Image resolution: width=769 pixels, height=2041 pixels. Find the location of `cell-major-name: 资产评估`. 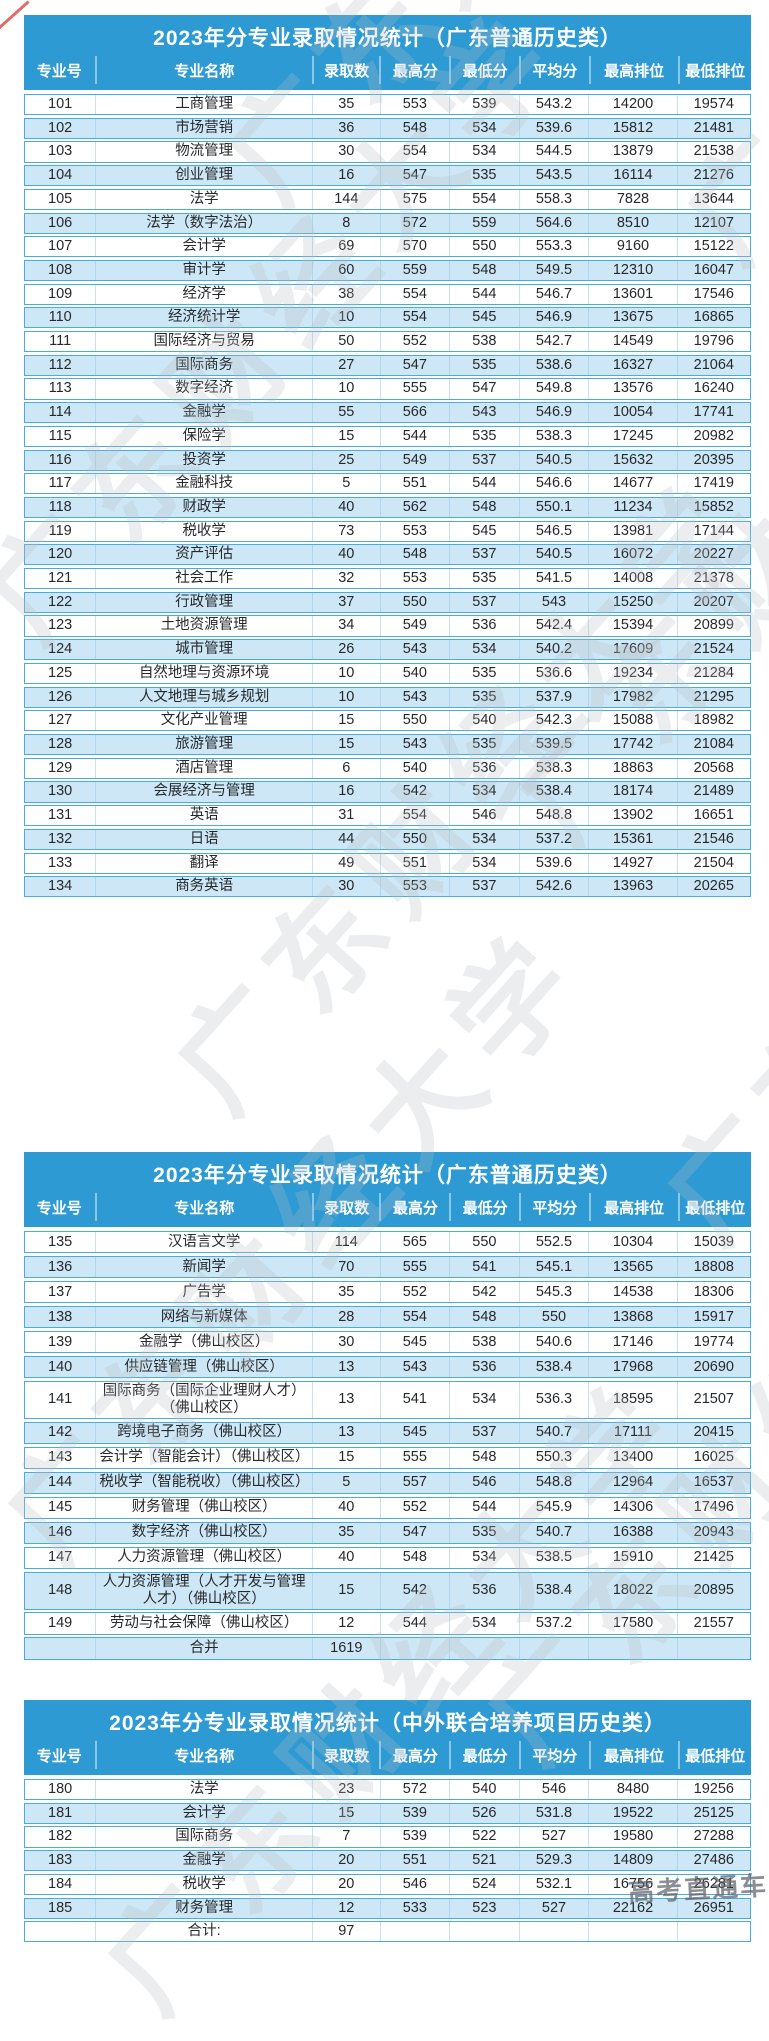

cell-major-name: 资产评估 is located at coordinates (203, 555).